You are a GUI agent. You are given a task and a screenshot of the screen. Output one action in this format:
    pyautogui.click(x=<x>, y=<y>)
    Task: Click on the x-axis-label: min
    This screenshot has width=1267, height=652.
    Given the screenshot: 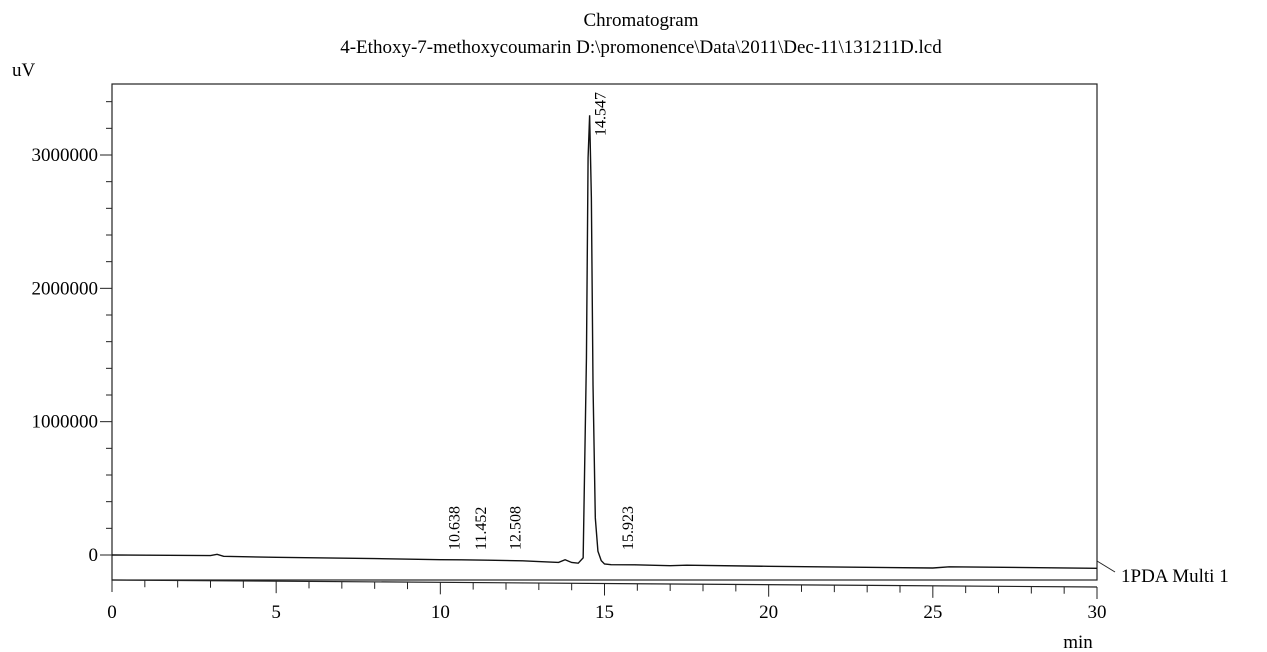 What is the action you would take?
    pyautogui.click(x=1078, y=642)
    